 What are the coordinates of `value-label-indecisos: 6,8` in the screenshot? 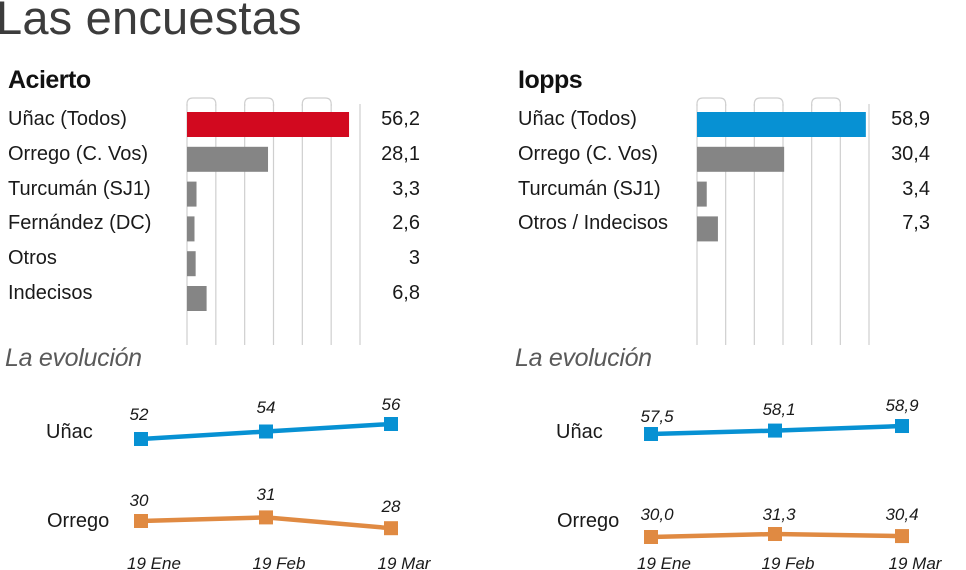 It's located at (406, 293).